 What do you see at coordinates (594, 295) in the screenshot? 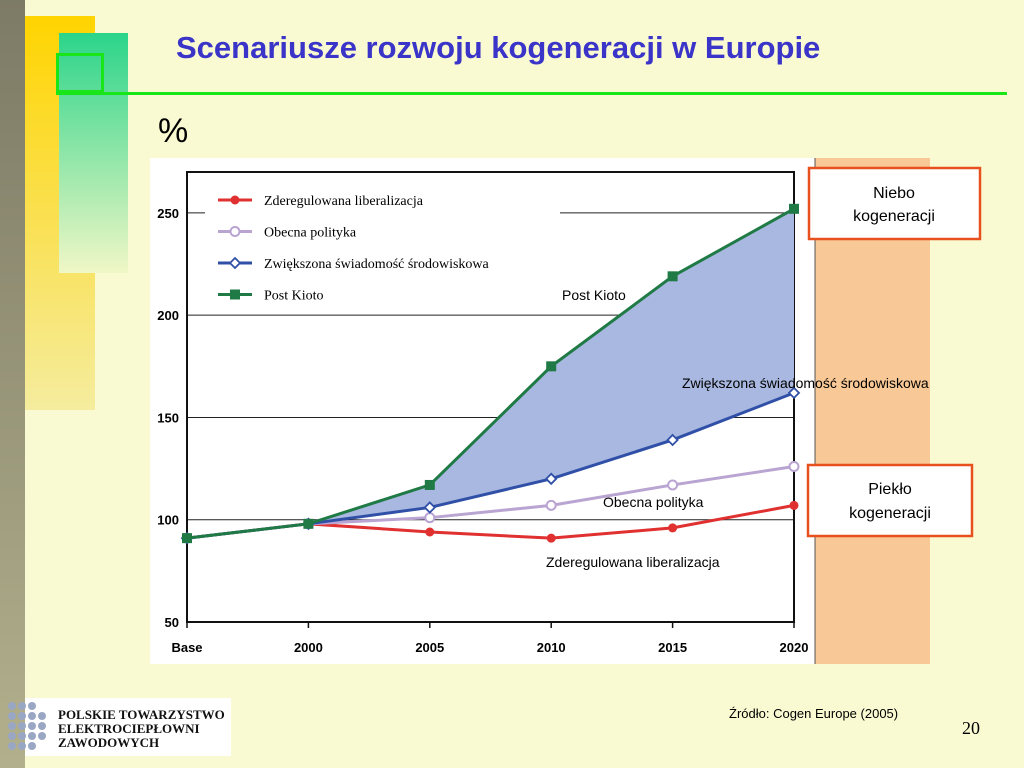
I see `series-label: Post Kioto` at bounding box center [594, 295].